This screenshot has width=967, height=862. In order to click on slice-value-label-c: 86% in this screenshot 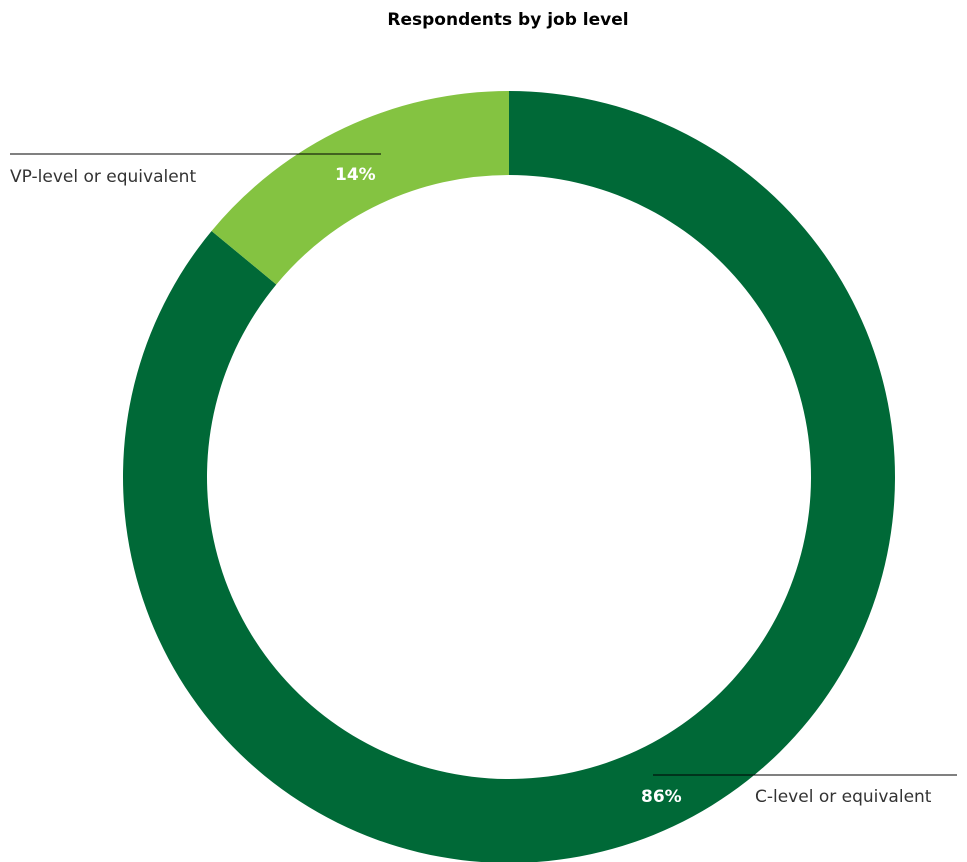, I will do `click(661, 797)`.